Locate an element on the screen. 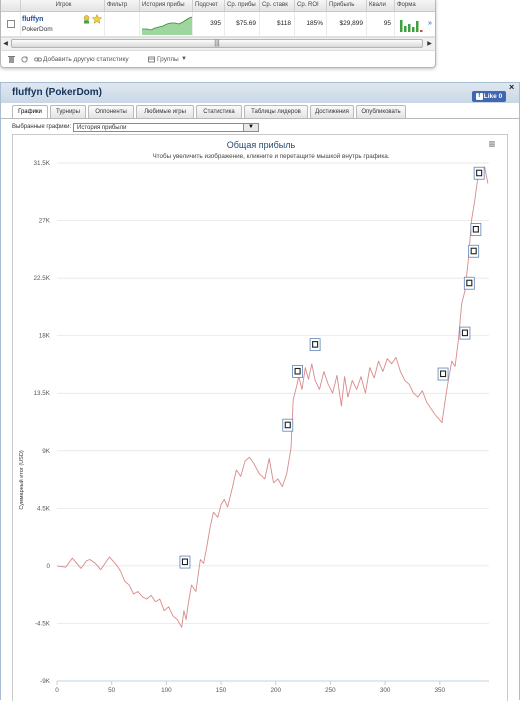 This screenshot has height=702, width=524. x-tick-label: 0 is located at coordinates (57, 690).